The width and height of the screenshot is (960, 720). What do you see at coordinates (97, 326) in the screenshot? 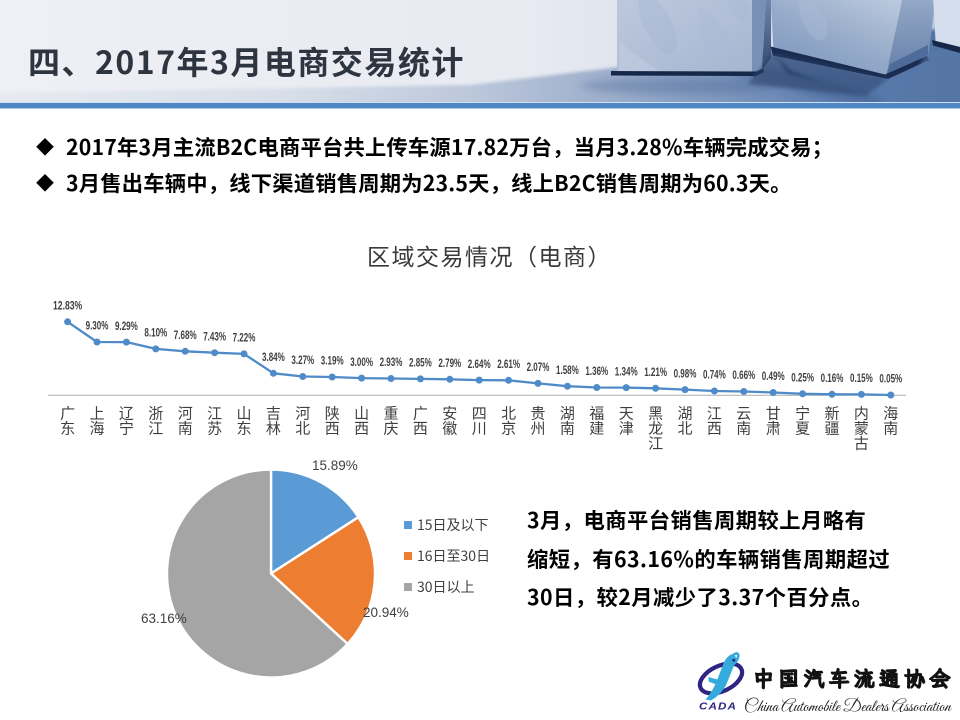
I see `svg-text: 9.30%` at bounding box center [97, 326].